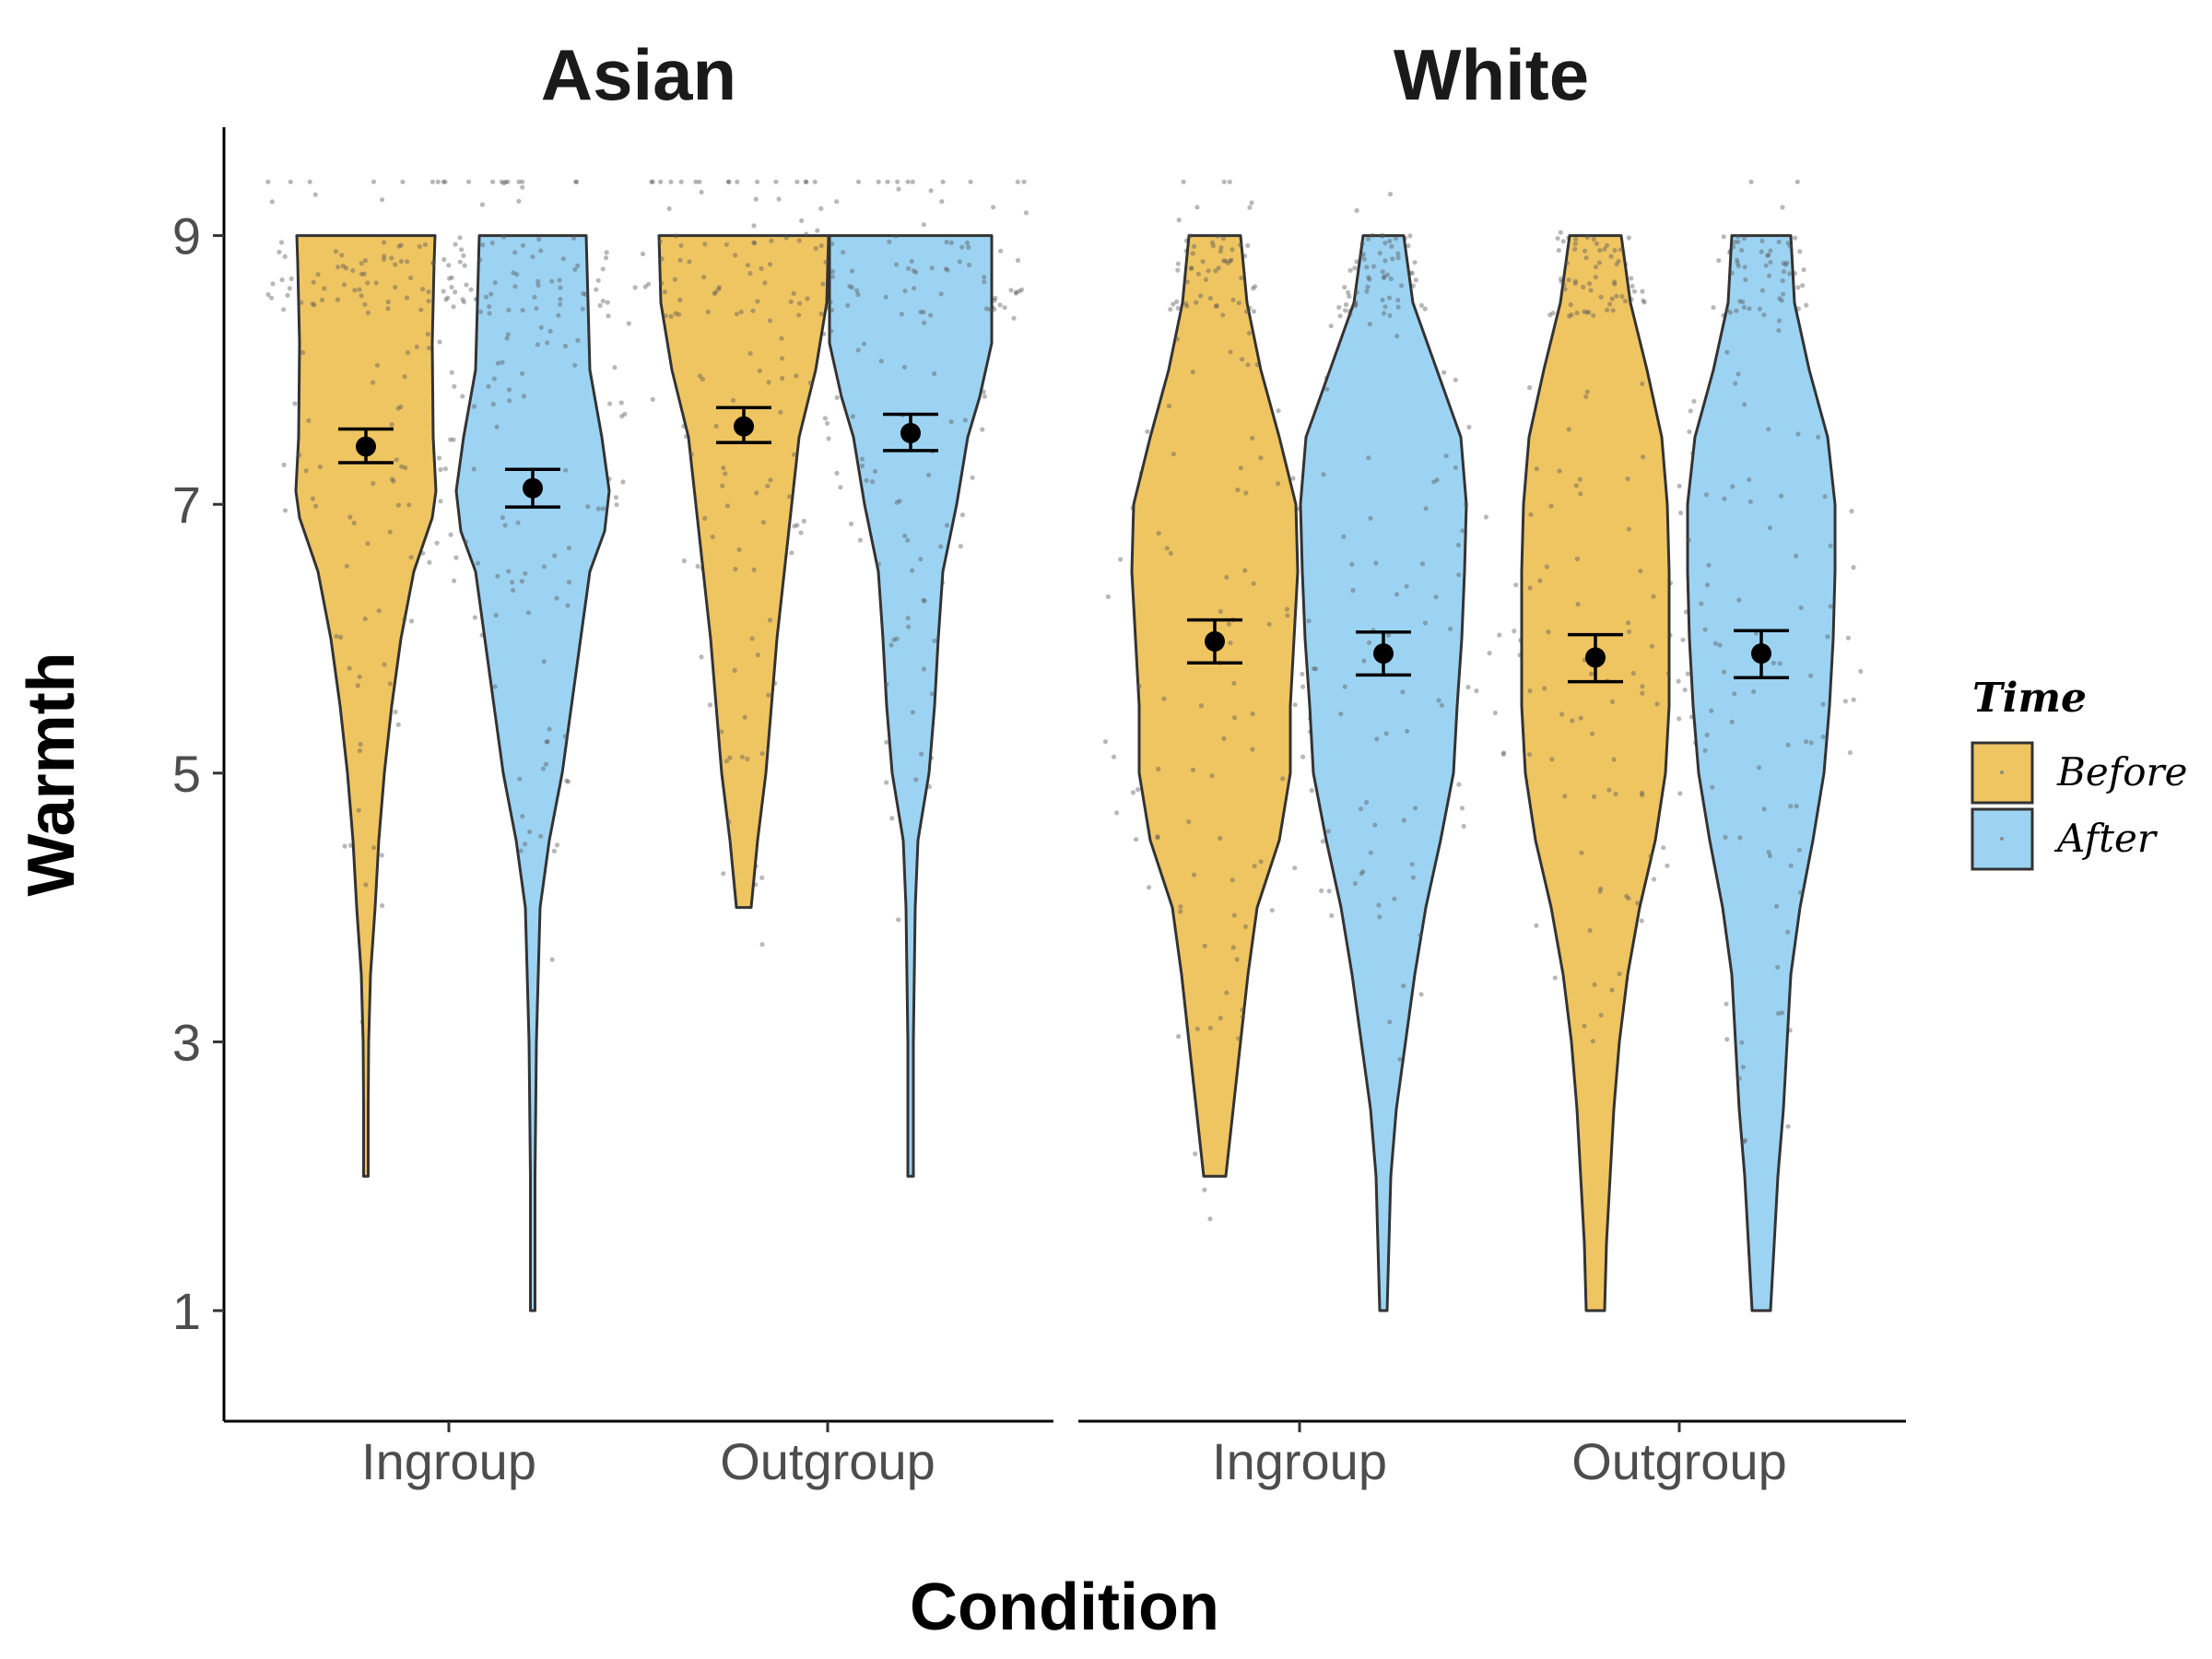  I want to click on violin-white-ingroup-after, so click(1383, 773).